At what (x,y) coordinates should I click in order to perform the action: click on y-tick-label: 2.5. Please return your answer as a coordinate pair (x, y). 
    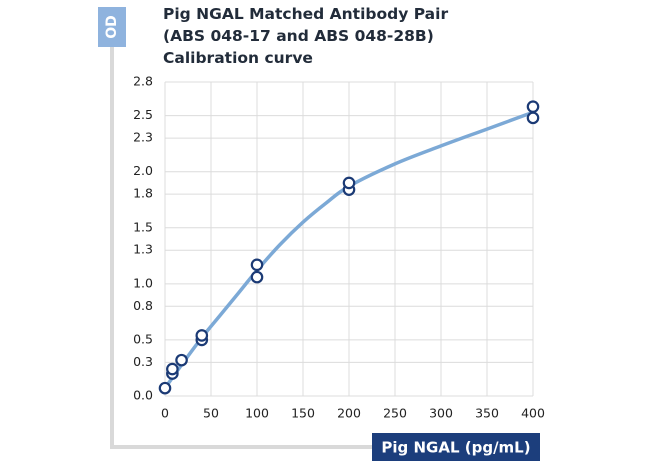
    Looking at the image, I should click on (143, 114).